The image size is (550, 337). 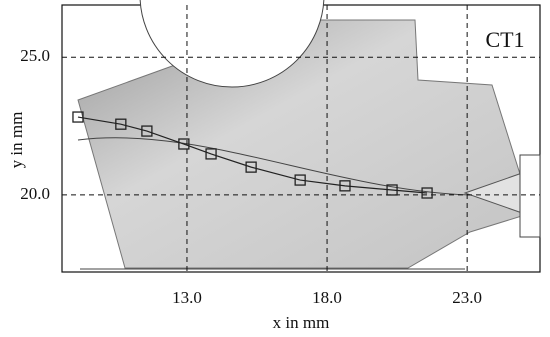 What do you see at coordinates (467, 297) in the screenshot?
I see `x-tick-label: 23.0` at bounding box center [467, 297].